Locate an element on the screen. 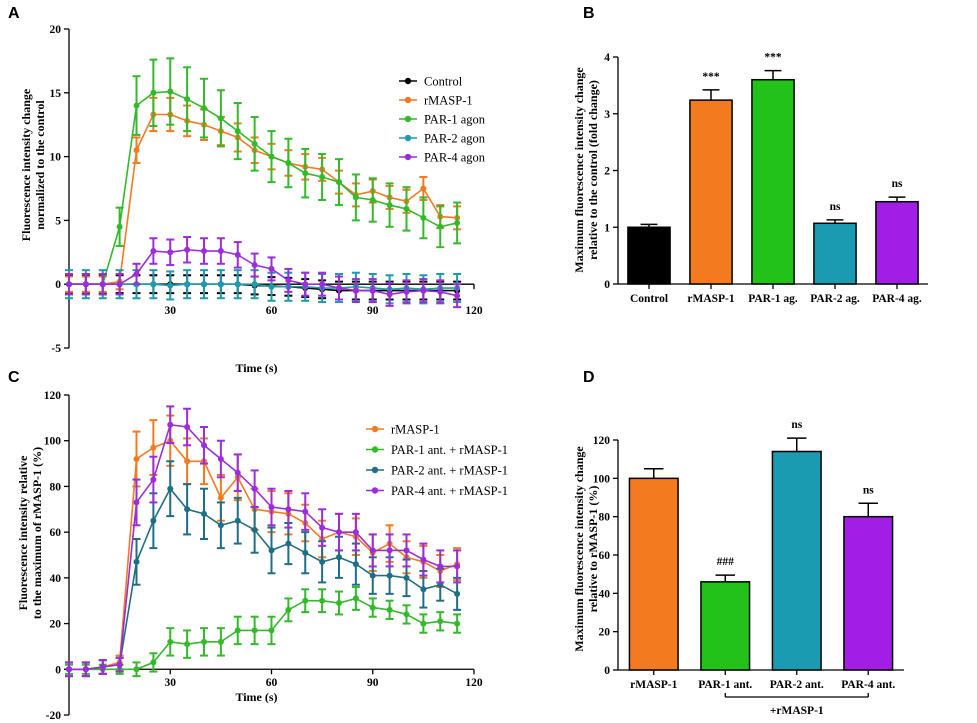 Image resolution: width=977 pixels, height=723 pixels. panel-c-y-tick-label: 80 is located at coordinates (56, 487).